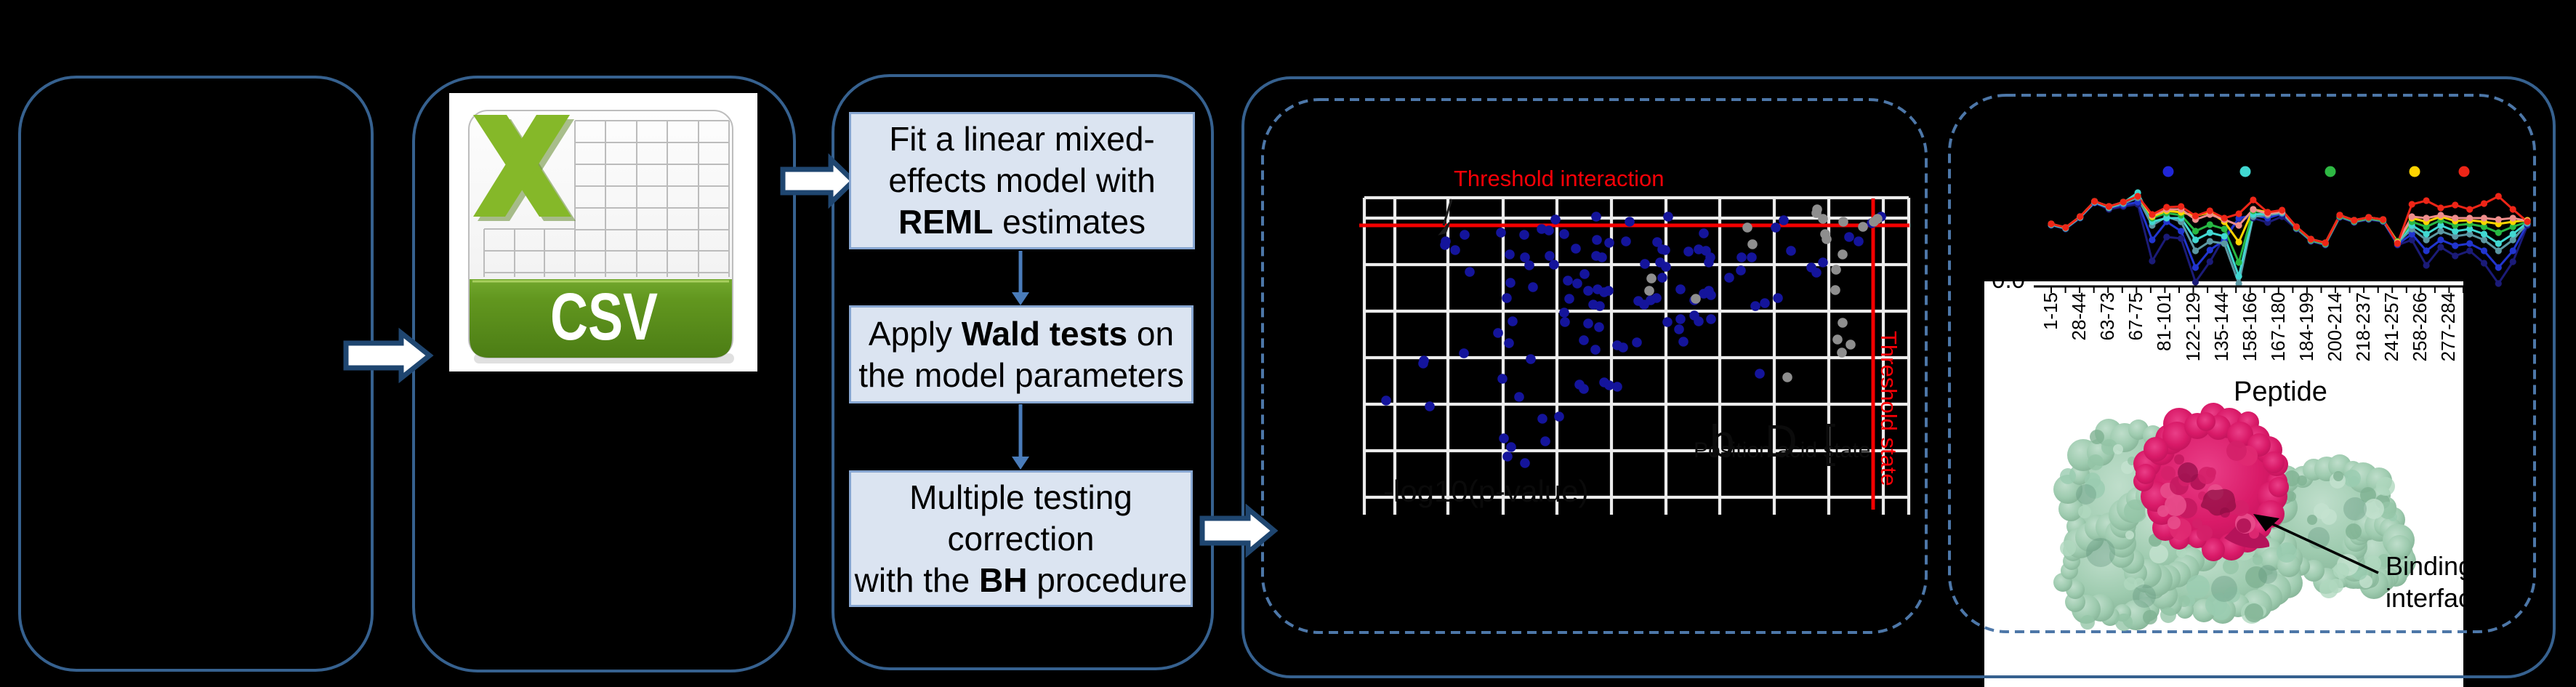 Image resolution: width=2576 pixels, height=687 pixels. I want to click on svg-text: b, so click(1722, 442).